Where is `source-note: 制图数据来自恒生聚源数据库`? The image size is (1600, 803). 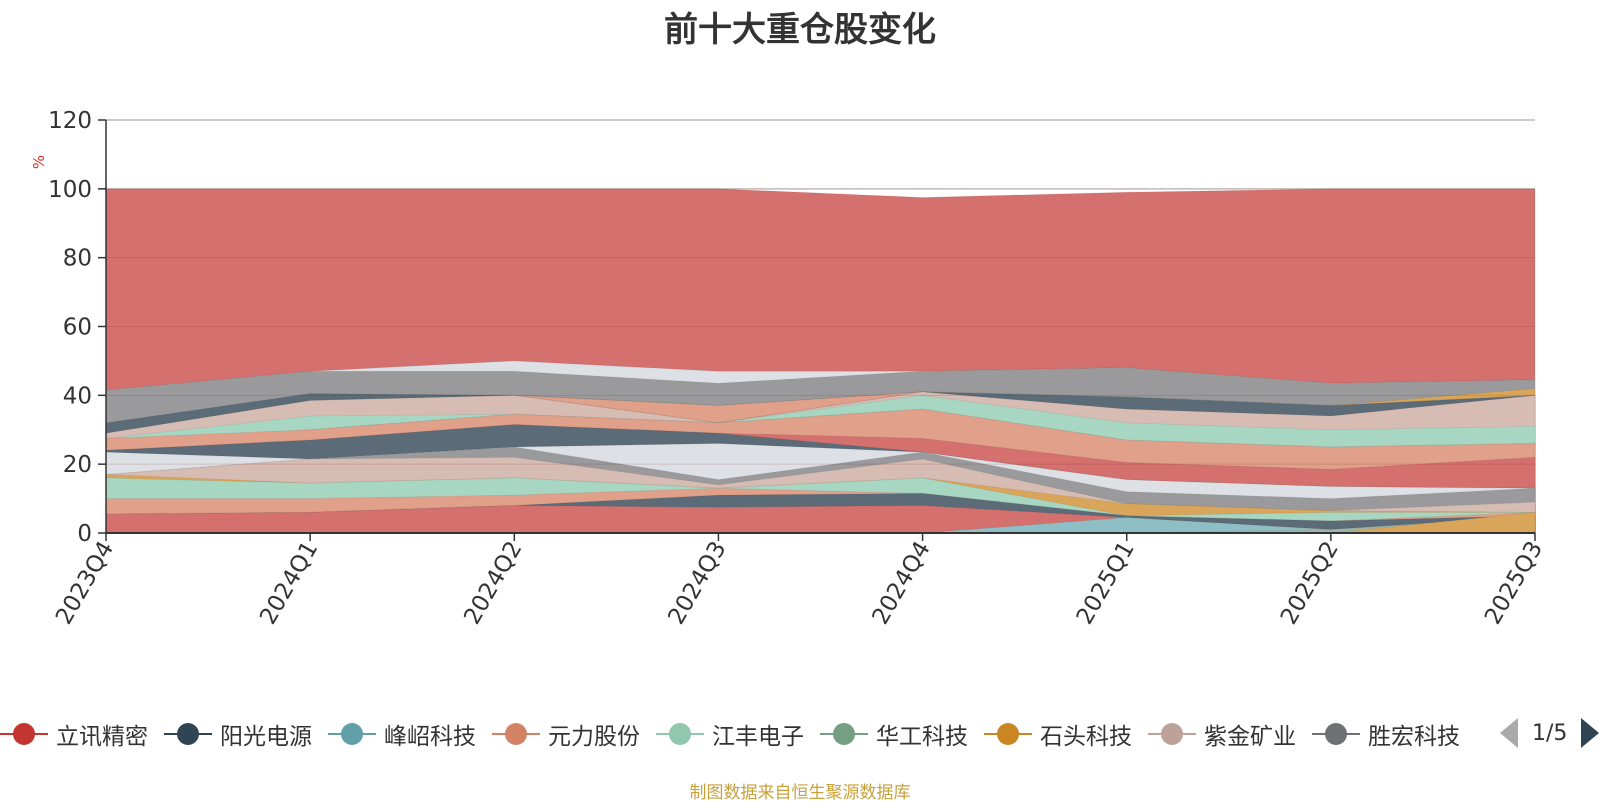
source-note: 制图数据来自恒生聚源数据库 is located at coordinates (800, 793).